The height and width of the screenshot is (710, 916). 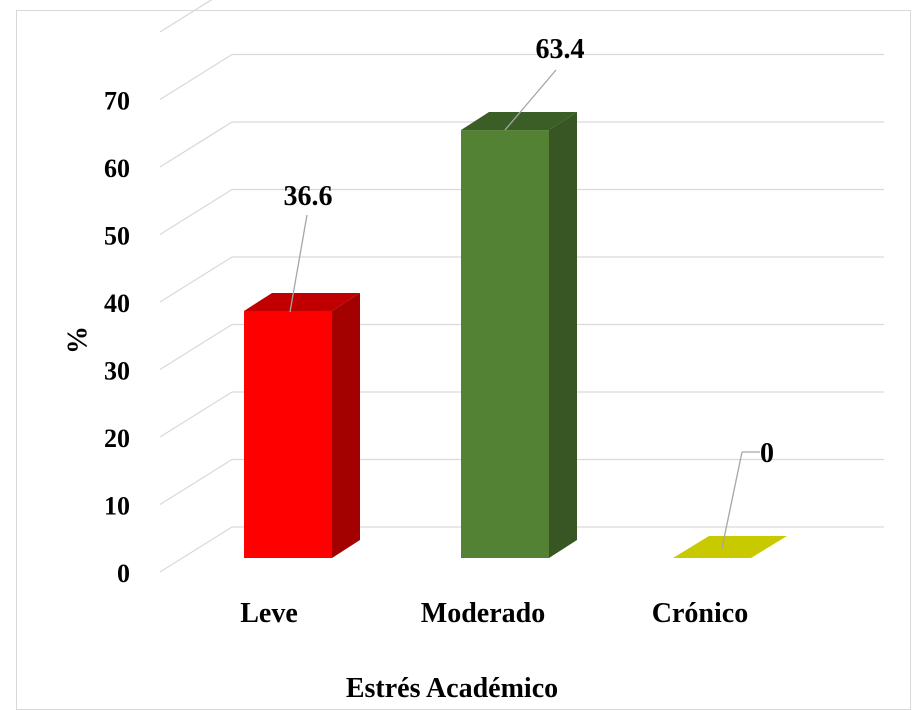 What do you see at coordinates (483, 613) in the screenshot?
I see `category-label: Moderado` at bounding box center [483, 613].